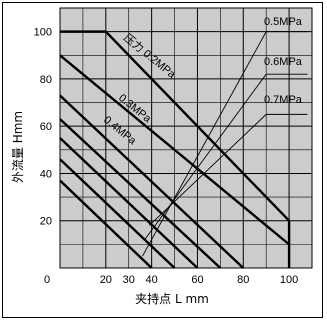  I want to click on y-axis-title: 外流量 Hmm, so click(18, 147).